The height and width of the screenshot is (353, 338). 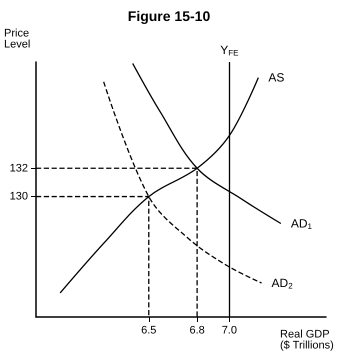 I want to click on y-tick-label: 132, so click(x=19, y=168).